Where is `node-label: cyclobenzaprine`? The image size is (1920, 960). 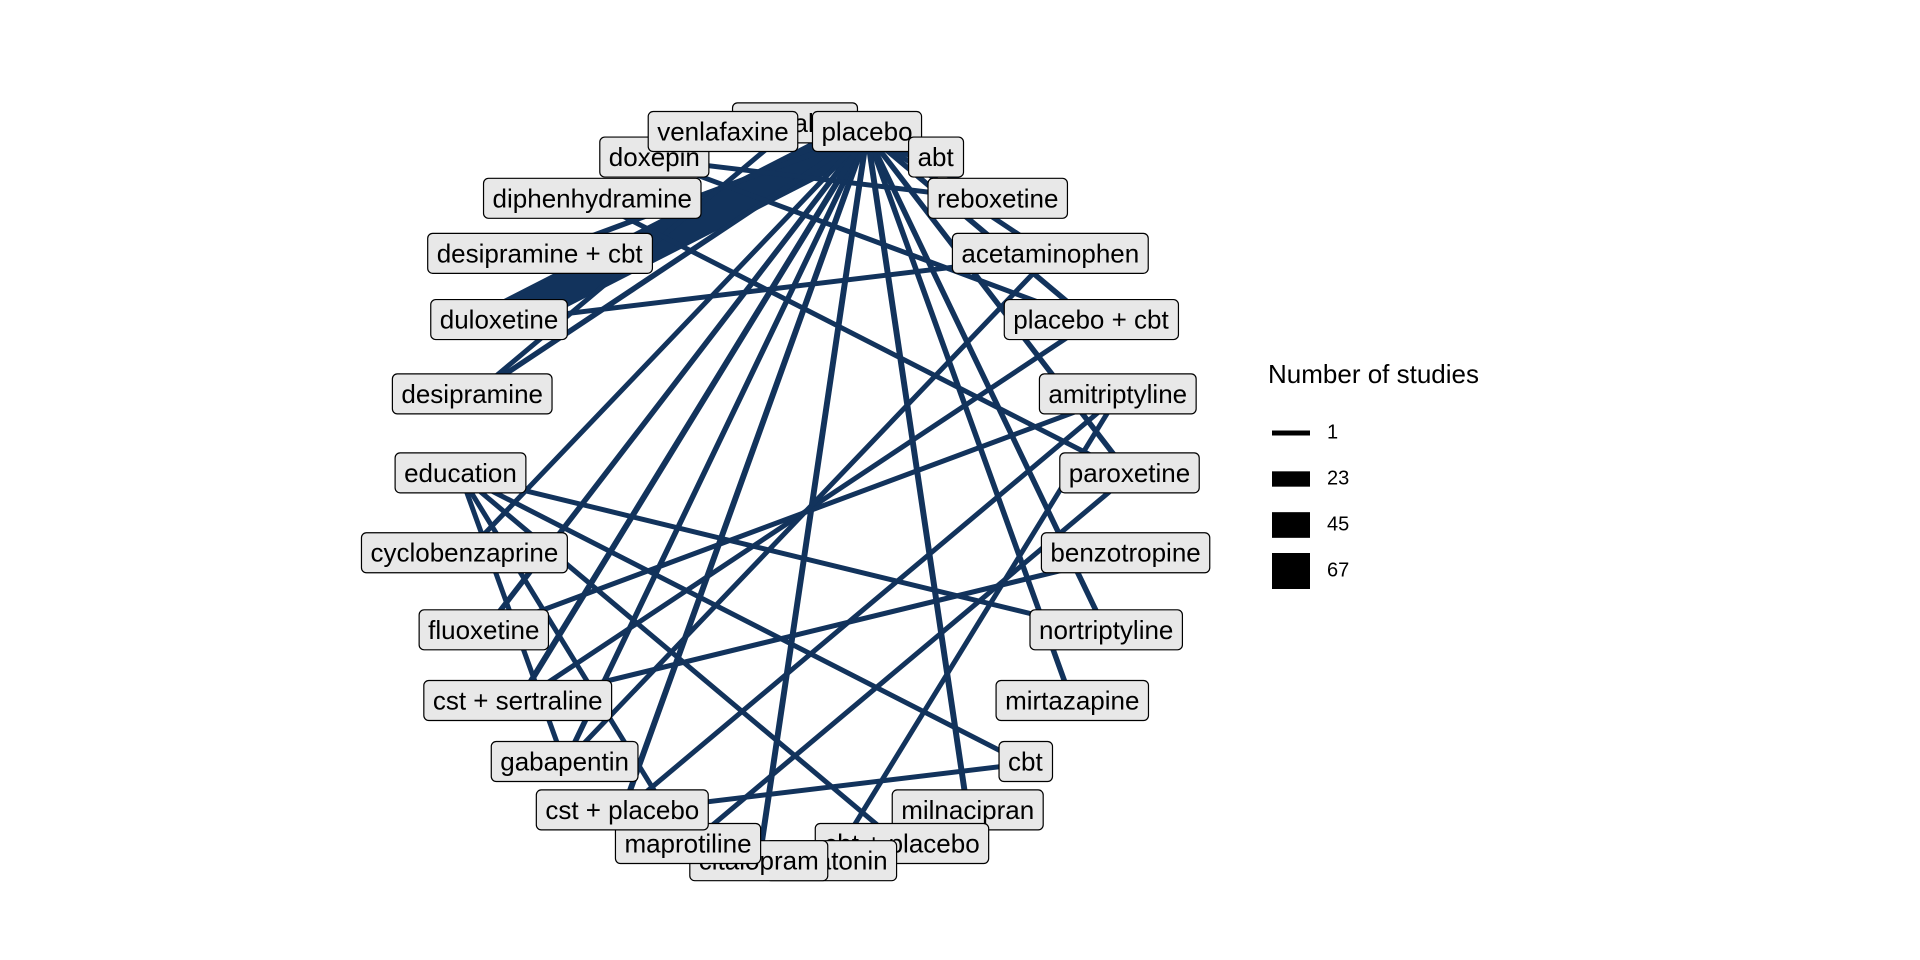 node-label: cyclobenzaprine is located at coordinates (464, 553).